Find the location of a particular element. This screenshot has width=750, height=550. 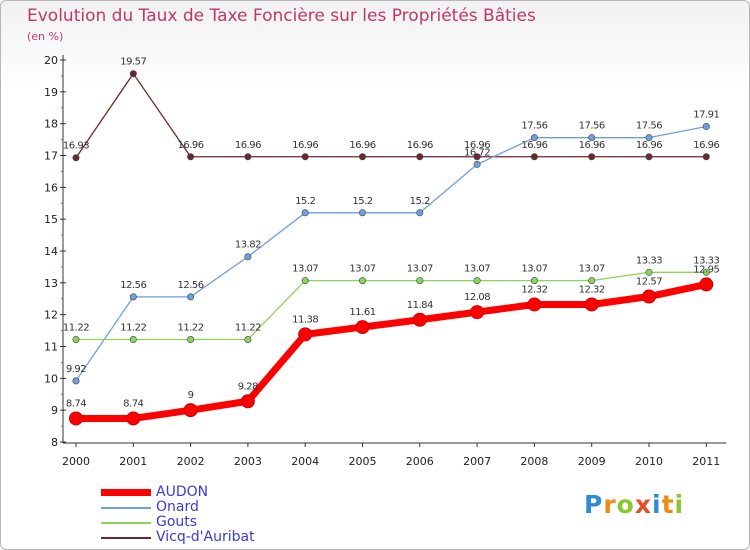

y-tick-label: 18 is located at coordinates (51, 124).